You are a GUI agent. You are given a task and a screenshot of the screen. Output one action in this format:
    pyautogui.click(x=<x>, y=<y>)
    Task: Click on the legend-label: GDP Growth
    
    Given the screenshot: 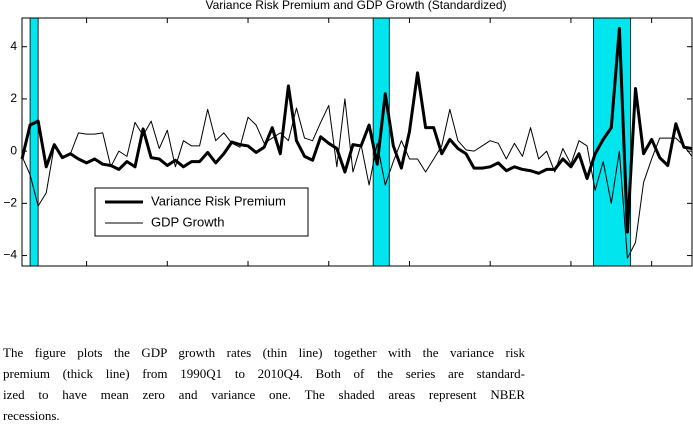 What is the action you would take?
    pyautogui.click(x=187, y=221)
    